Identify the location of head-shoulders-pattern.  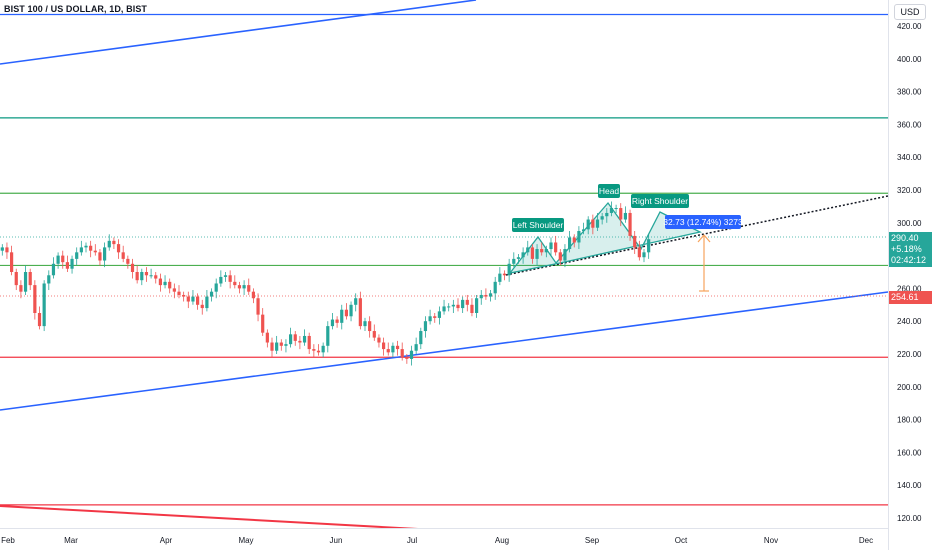
(605, 237).